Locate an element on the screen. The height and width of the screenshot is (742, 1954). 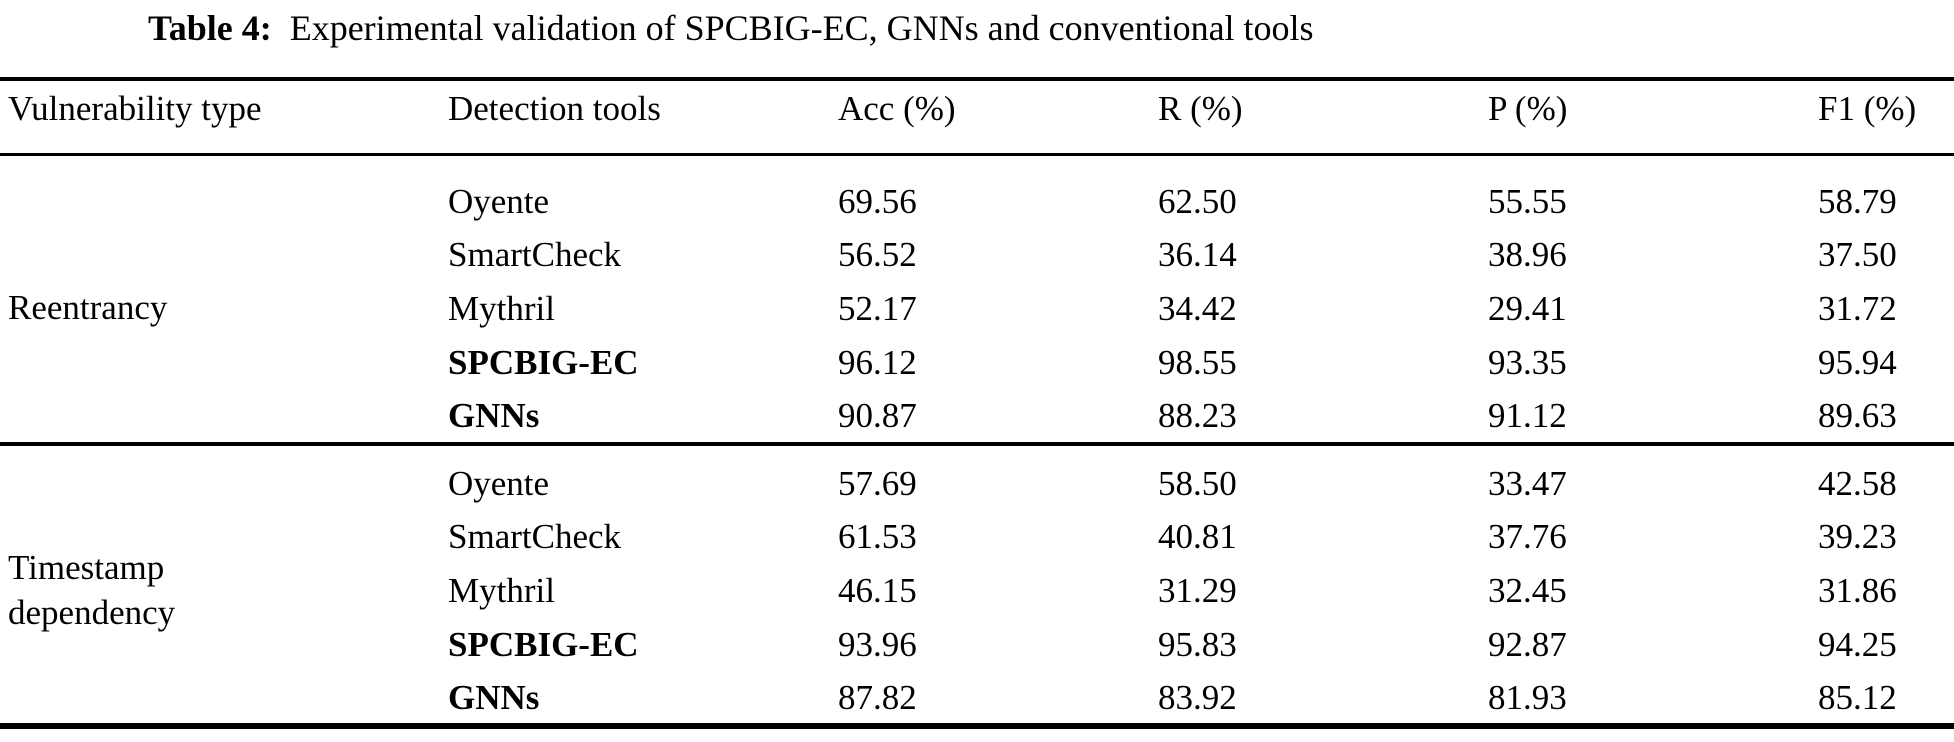
cell-r: 88.23 is located at coordinates (1197, 415).